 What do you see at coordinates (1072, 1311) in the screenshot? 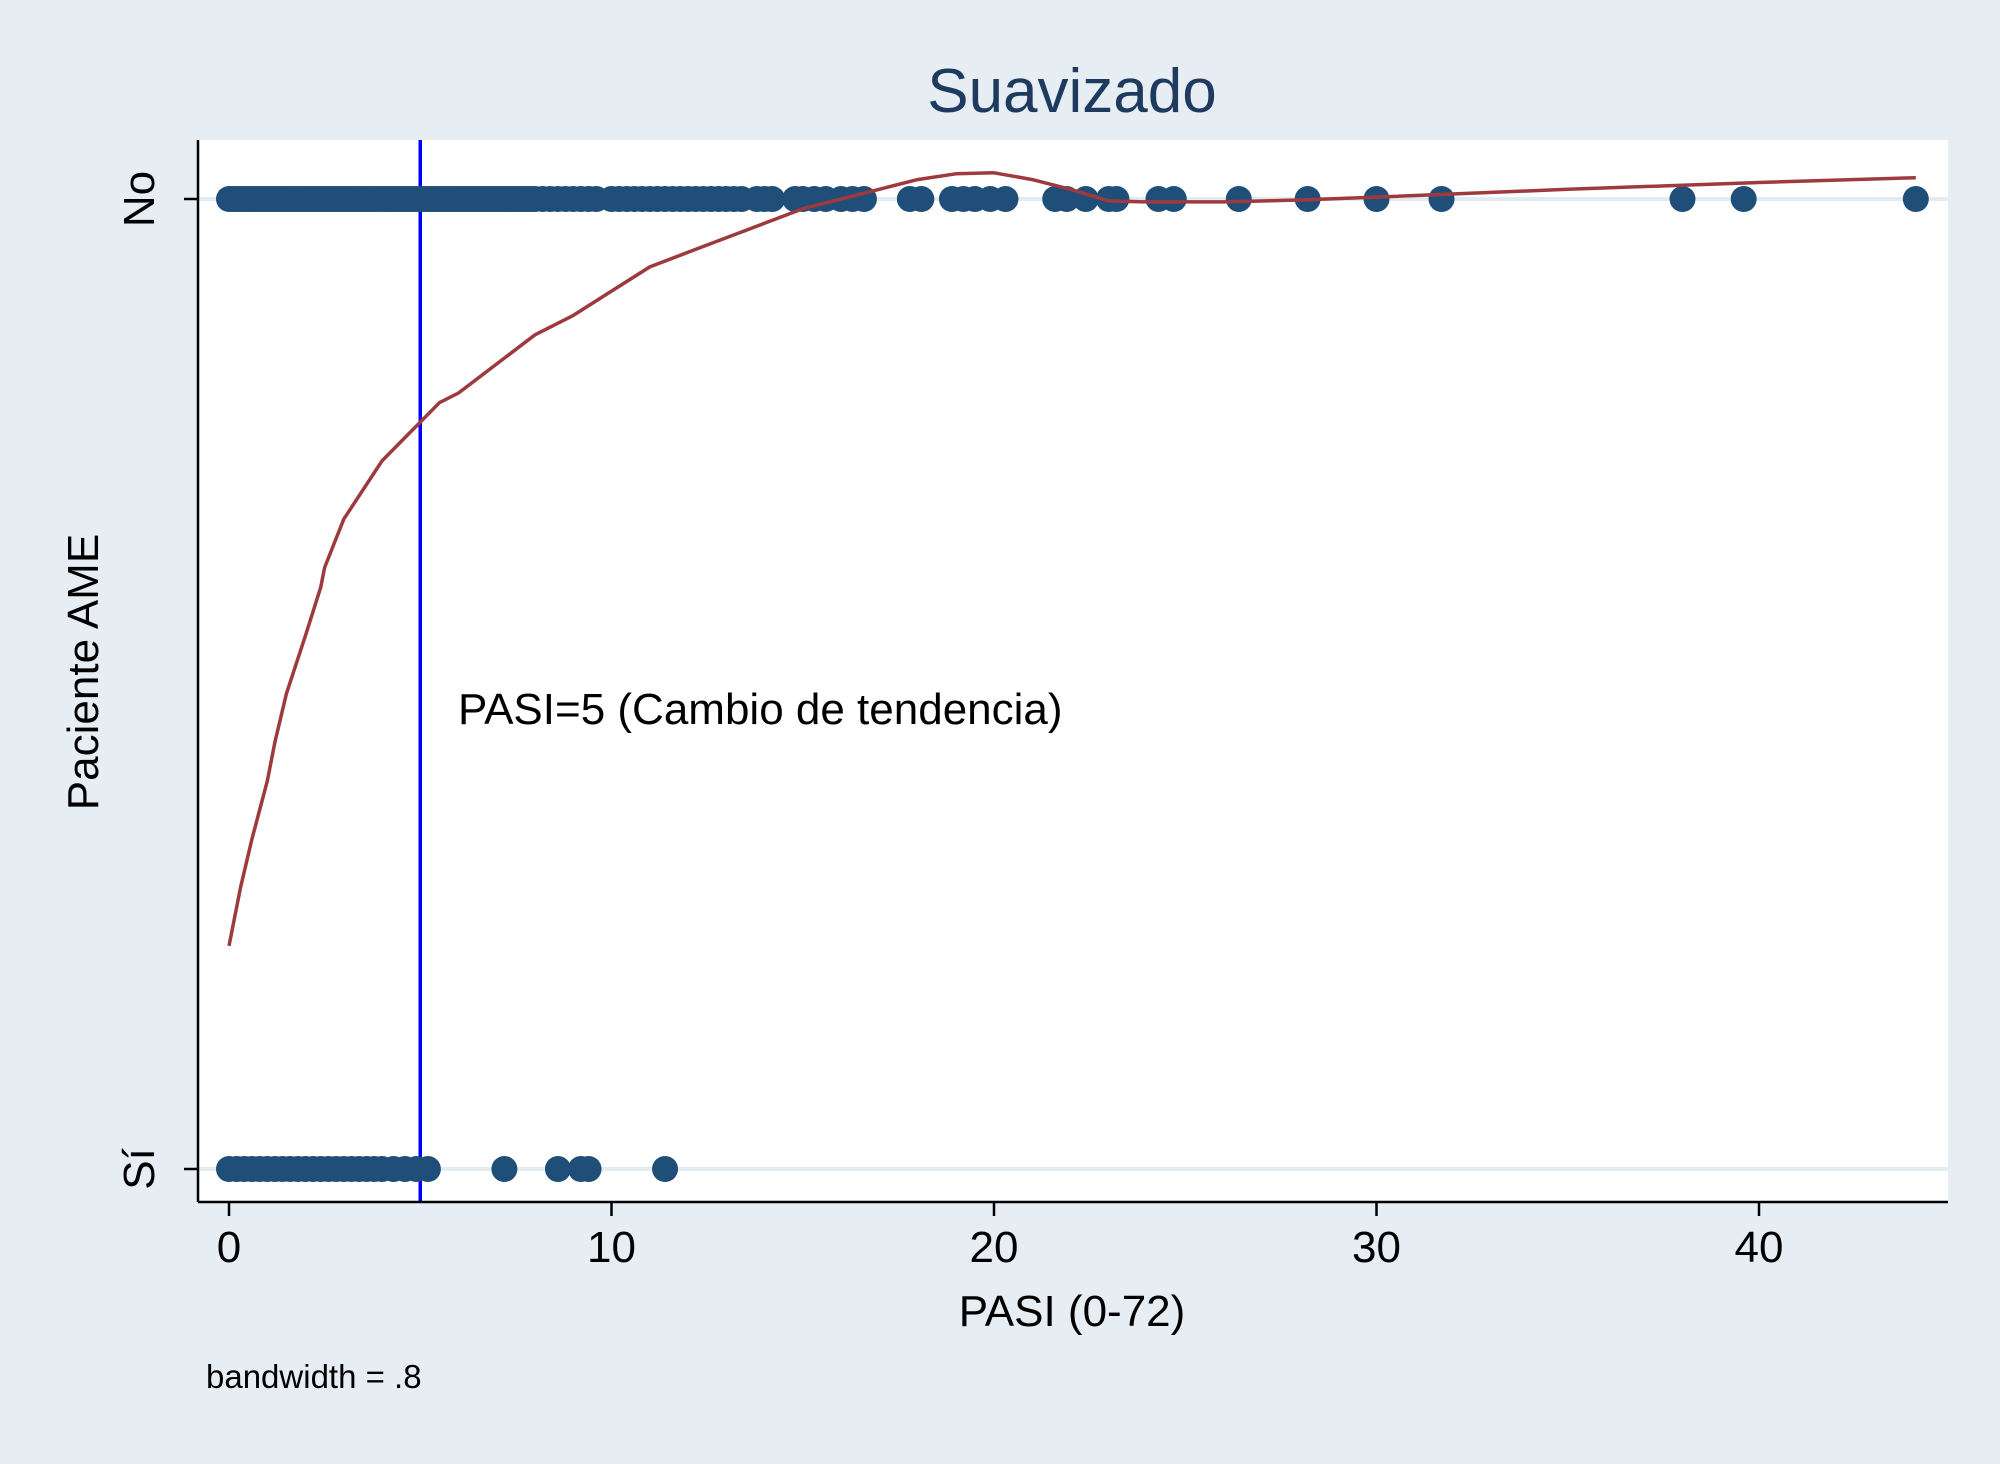
I see `x-axis-title: PASI (0-72)` at bounding box center [1072, 1311].